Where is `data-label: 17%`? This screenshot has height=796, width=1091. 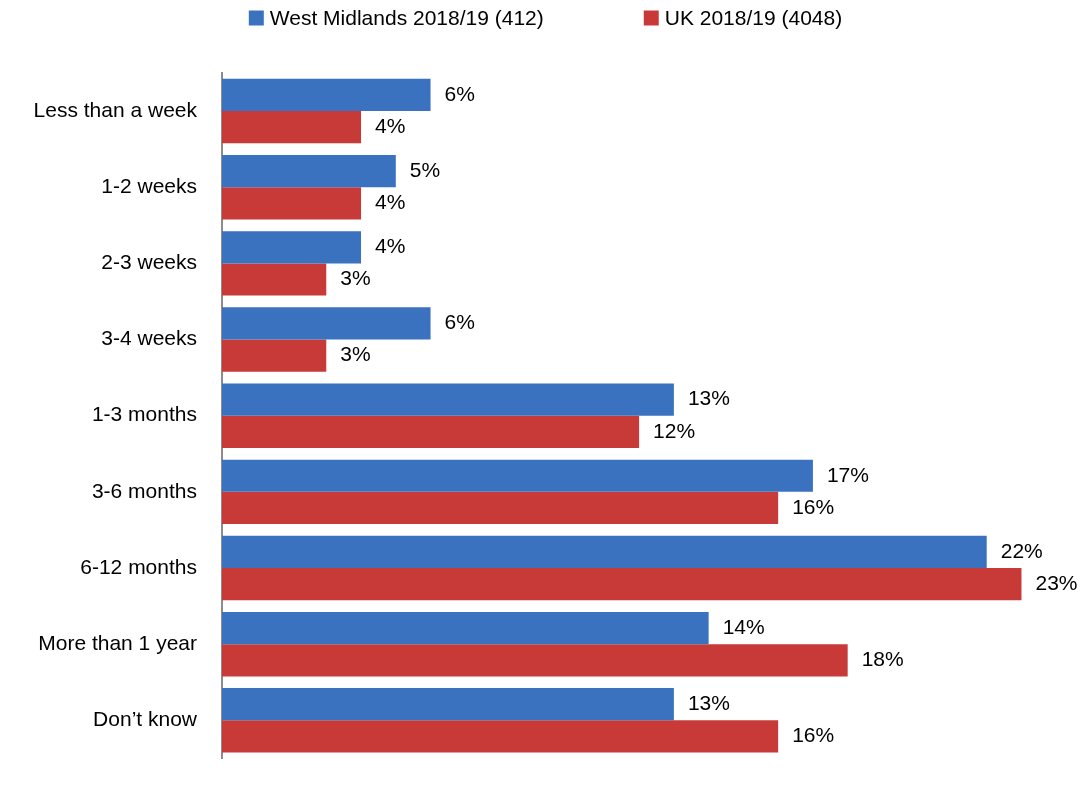
data-label: 17% is located at coordinates (847, 474).